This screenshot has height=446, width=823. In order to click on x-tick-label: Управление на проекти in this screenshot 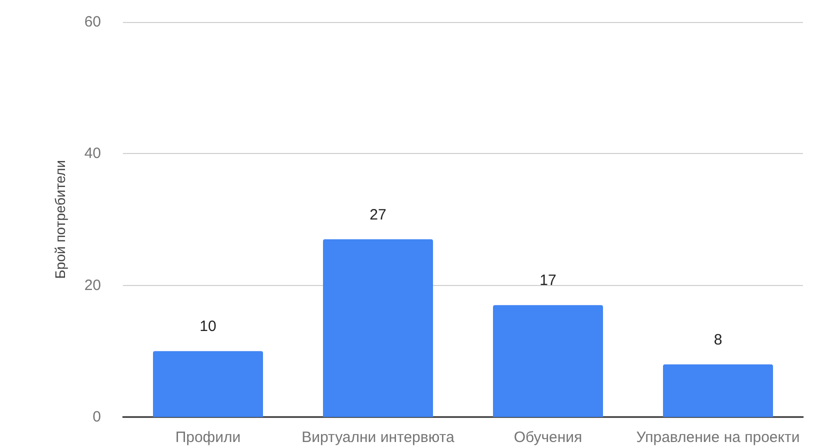, I will do `click(718, 437)`.